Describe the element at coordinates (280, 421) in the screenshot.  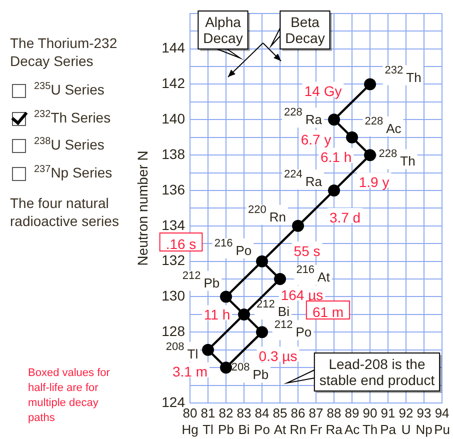
I see `x-tick-label: 85 At` at that location.